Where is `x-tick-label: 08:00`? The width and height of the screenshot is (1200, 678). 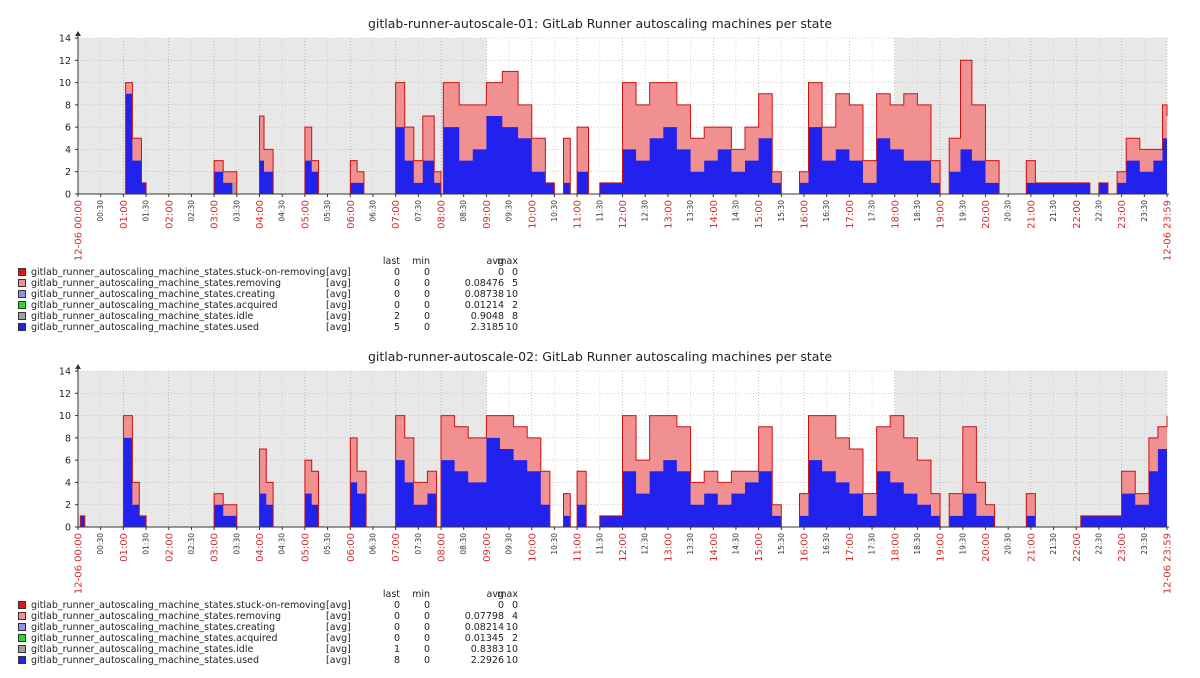
x-tick-label: 08:00 is located at coordinates (442, 214).